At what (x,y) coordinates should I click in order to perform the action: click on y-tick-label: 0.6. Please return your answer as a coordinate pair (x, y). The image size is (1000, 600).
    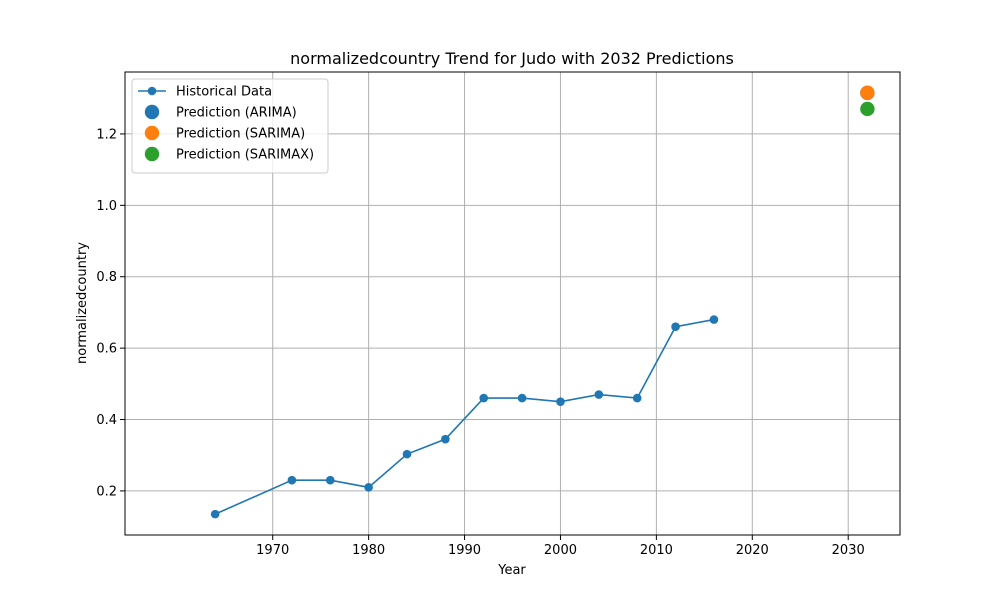
    Looking at the image, I should click on (106, 349).